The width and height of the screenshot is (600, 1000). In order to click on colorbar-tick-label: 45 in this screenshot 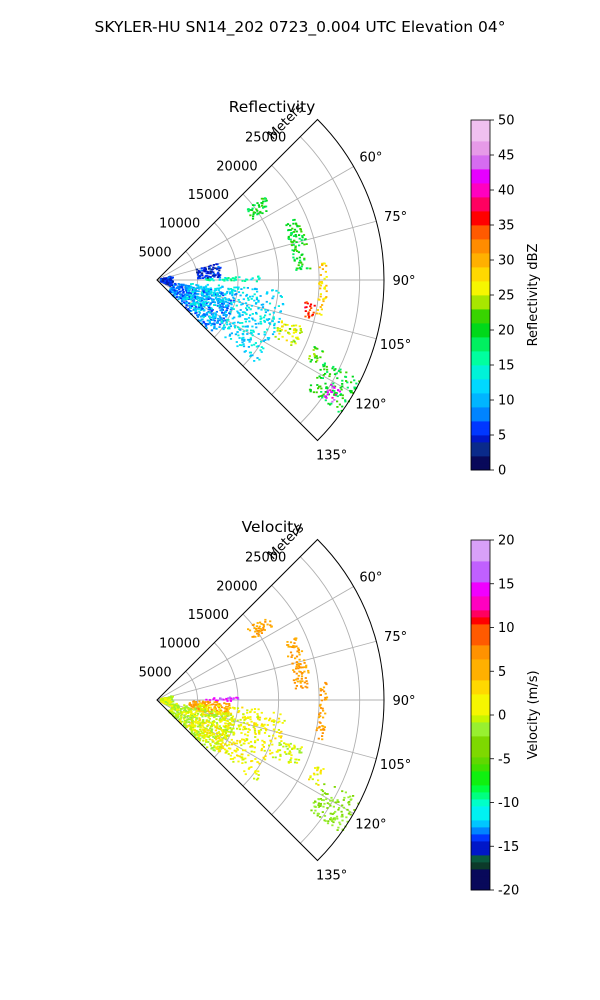, I will do `click(506, 156)`.